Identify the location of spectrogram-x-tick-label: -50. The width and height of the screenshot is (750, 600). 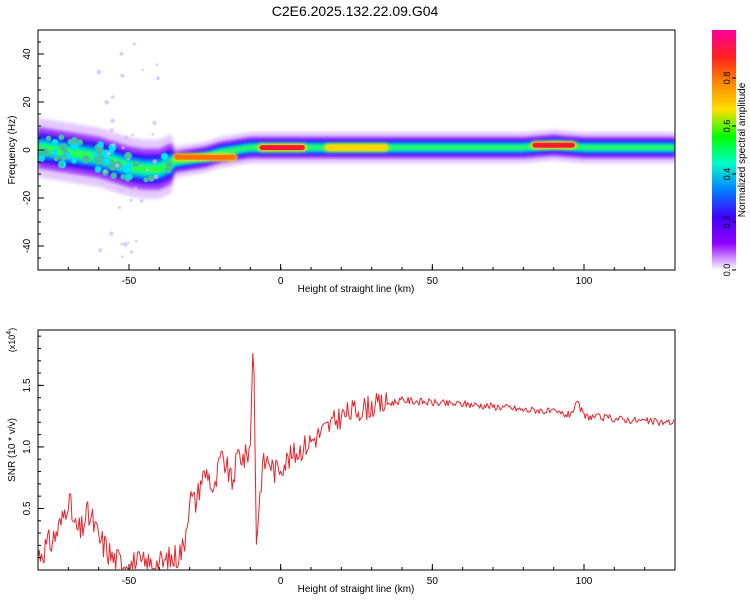
(129, 281).